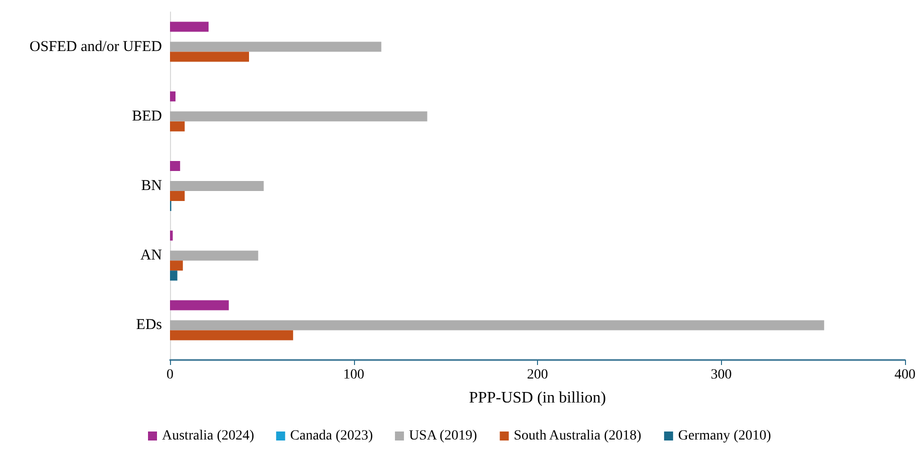 This screenshot has width=919, height=450. What do you see at coordinates (149, 325) in the screenshot?
I see `y-tick-label: EDs` at bounding box center [149, 325].